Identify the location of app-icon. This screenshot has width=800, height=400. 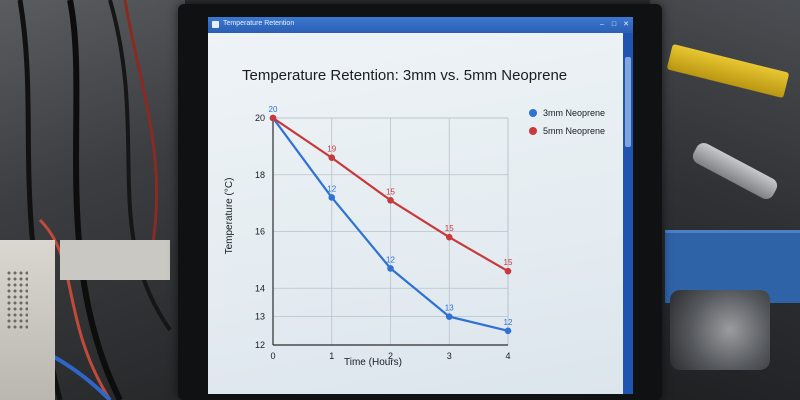
(215, 24).